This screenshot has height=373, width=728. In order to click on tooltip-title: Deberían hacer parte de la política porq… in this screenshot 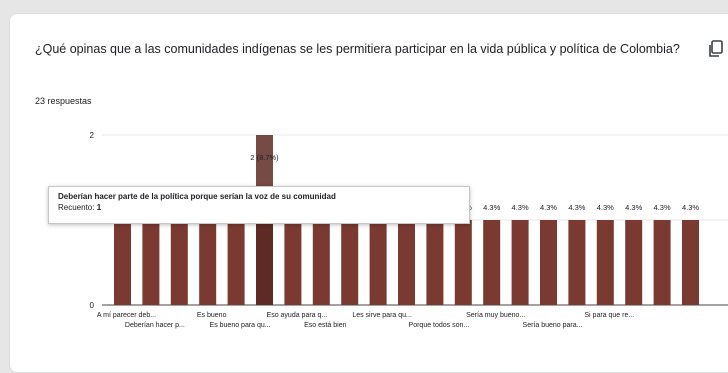, I will do `click(197, 196)`.